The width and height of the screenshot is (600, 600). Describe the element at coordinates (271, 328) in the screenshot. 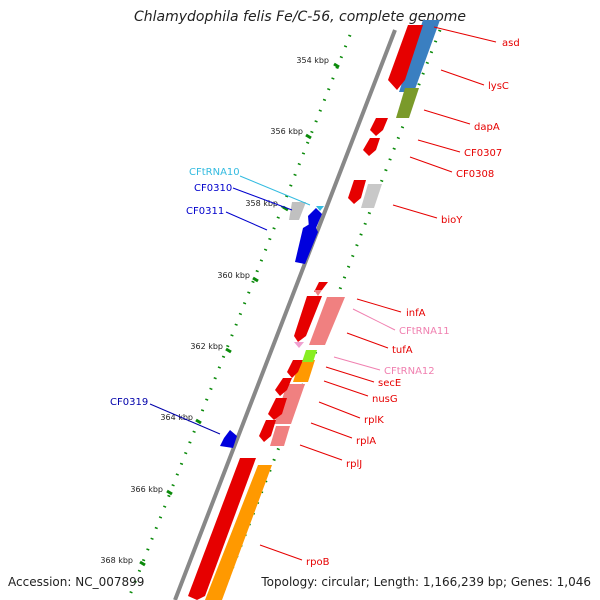

I see `gene-arrows-blue` at that location.